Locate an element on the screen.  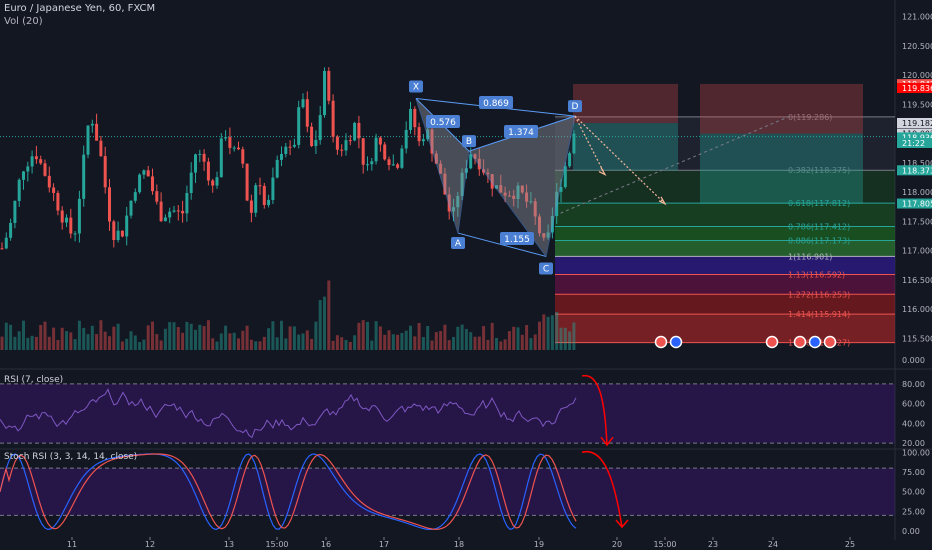
rsi-title: RSI (7, close) is located at coordinates (34, 380).